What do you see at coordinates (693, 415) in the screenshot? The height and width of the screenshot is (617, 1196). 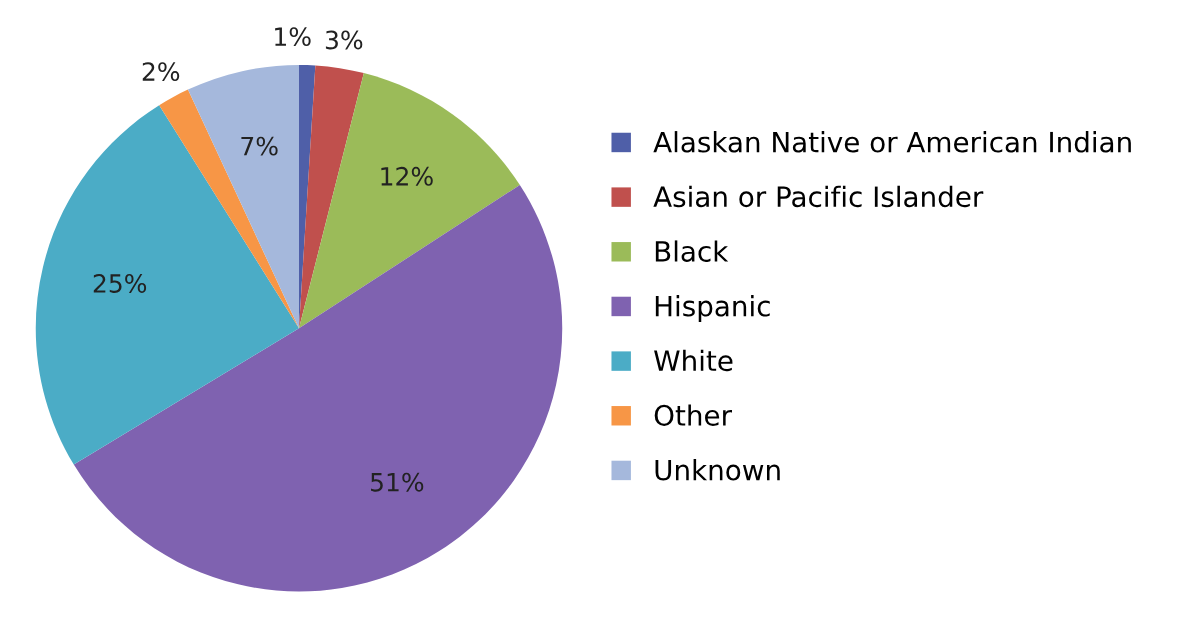 I see `legend-label: Other` at bounding box center [693, 415].